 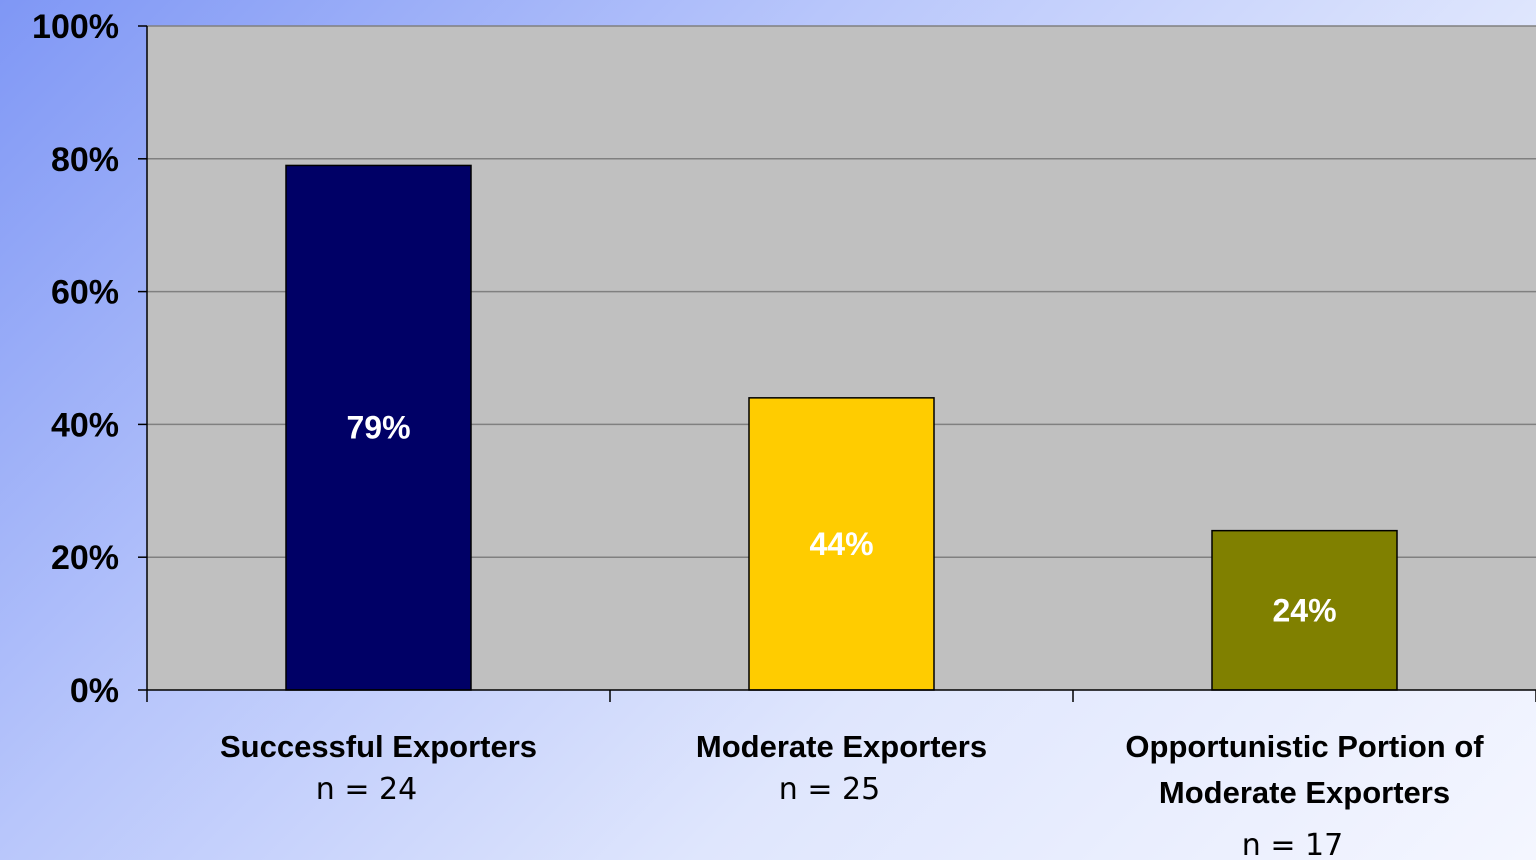 What do you see at coordinates (94, 691) in the screenshot?
I see `y-tick-label: 0%` at bounding box center [94, 691].